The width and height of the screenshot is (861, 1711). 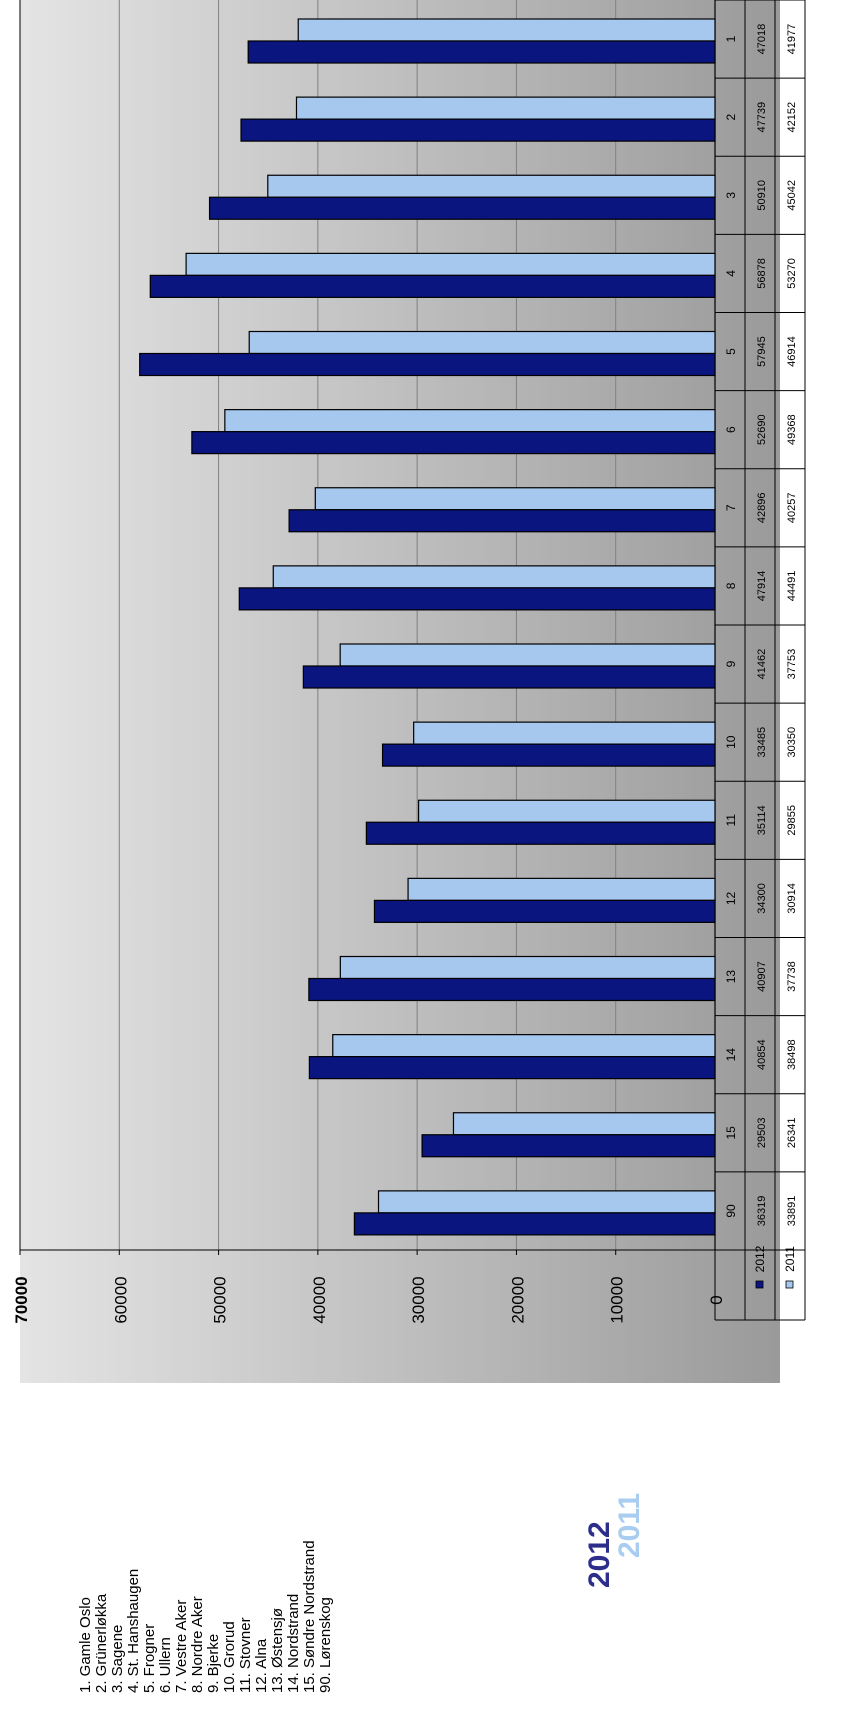 I want to click on district-label: 90. Lørenskog, so click(x=325, y=1645).